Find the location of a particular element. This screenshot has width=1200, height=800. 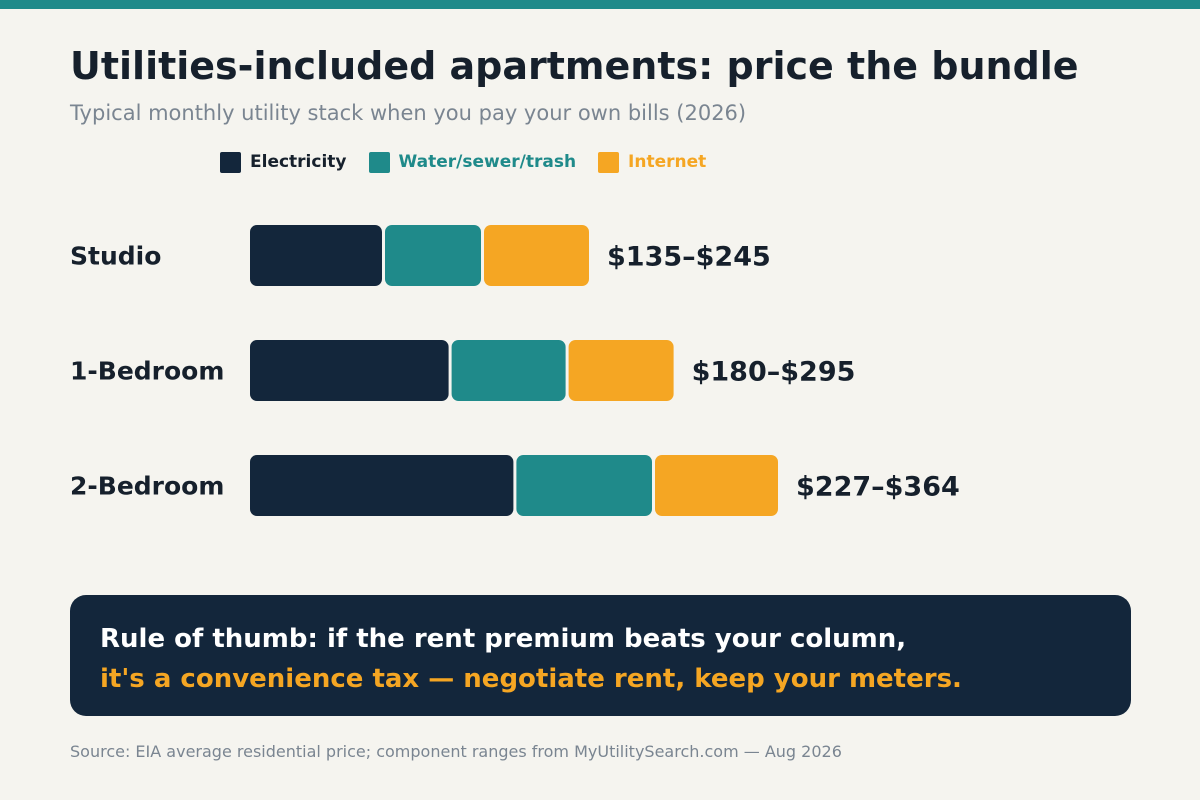

bar-1-bedroom-internet is located at coordinates (621, 370).